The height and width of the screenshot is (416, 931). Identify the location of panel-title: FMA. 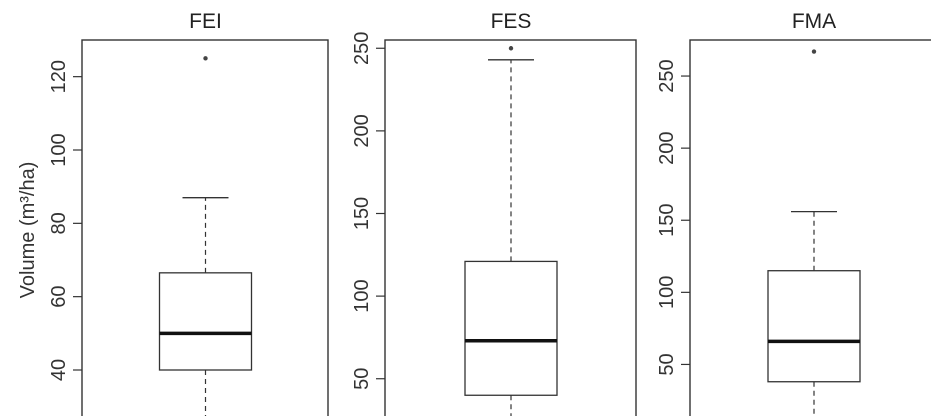
(814, 21).